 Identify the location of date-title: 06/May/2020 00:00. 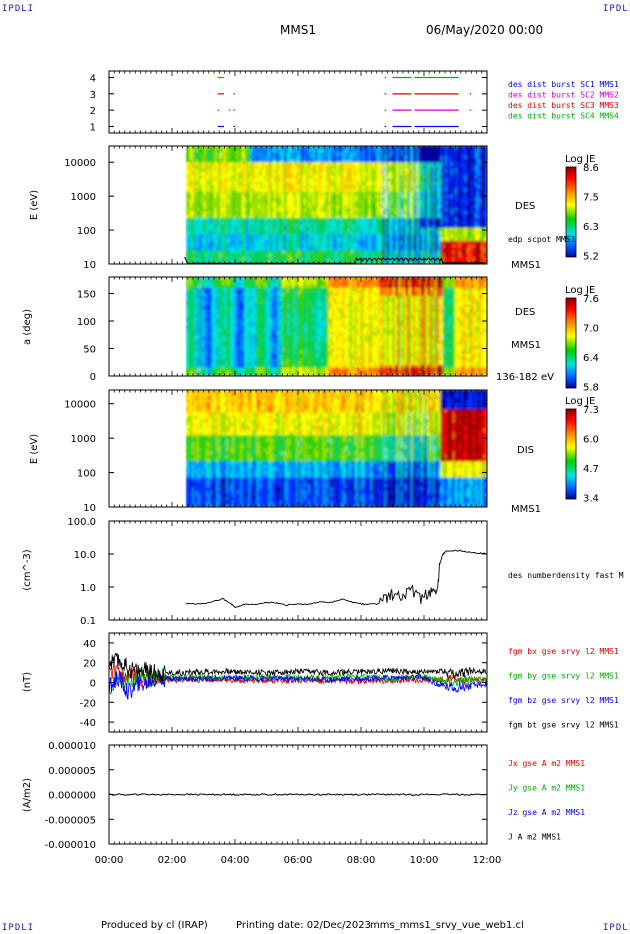
(485, 30).